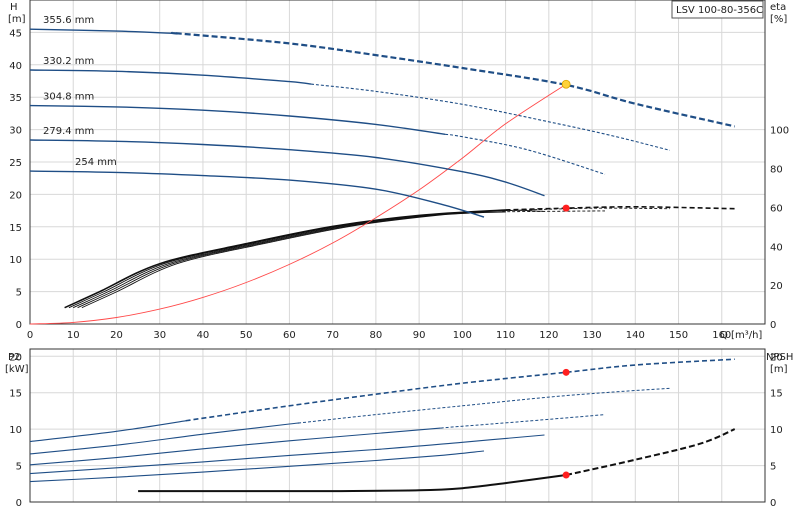 Image resolution: width=800 pixels, height=520 pixels. Describe the element at coordinates (19, 325) in the screenshot. I see `qh-ytick-0: 0` at that location.